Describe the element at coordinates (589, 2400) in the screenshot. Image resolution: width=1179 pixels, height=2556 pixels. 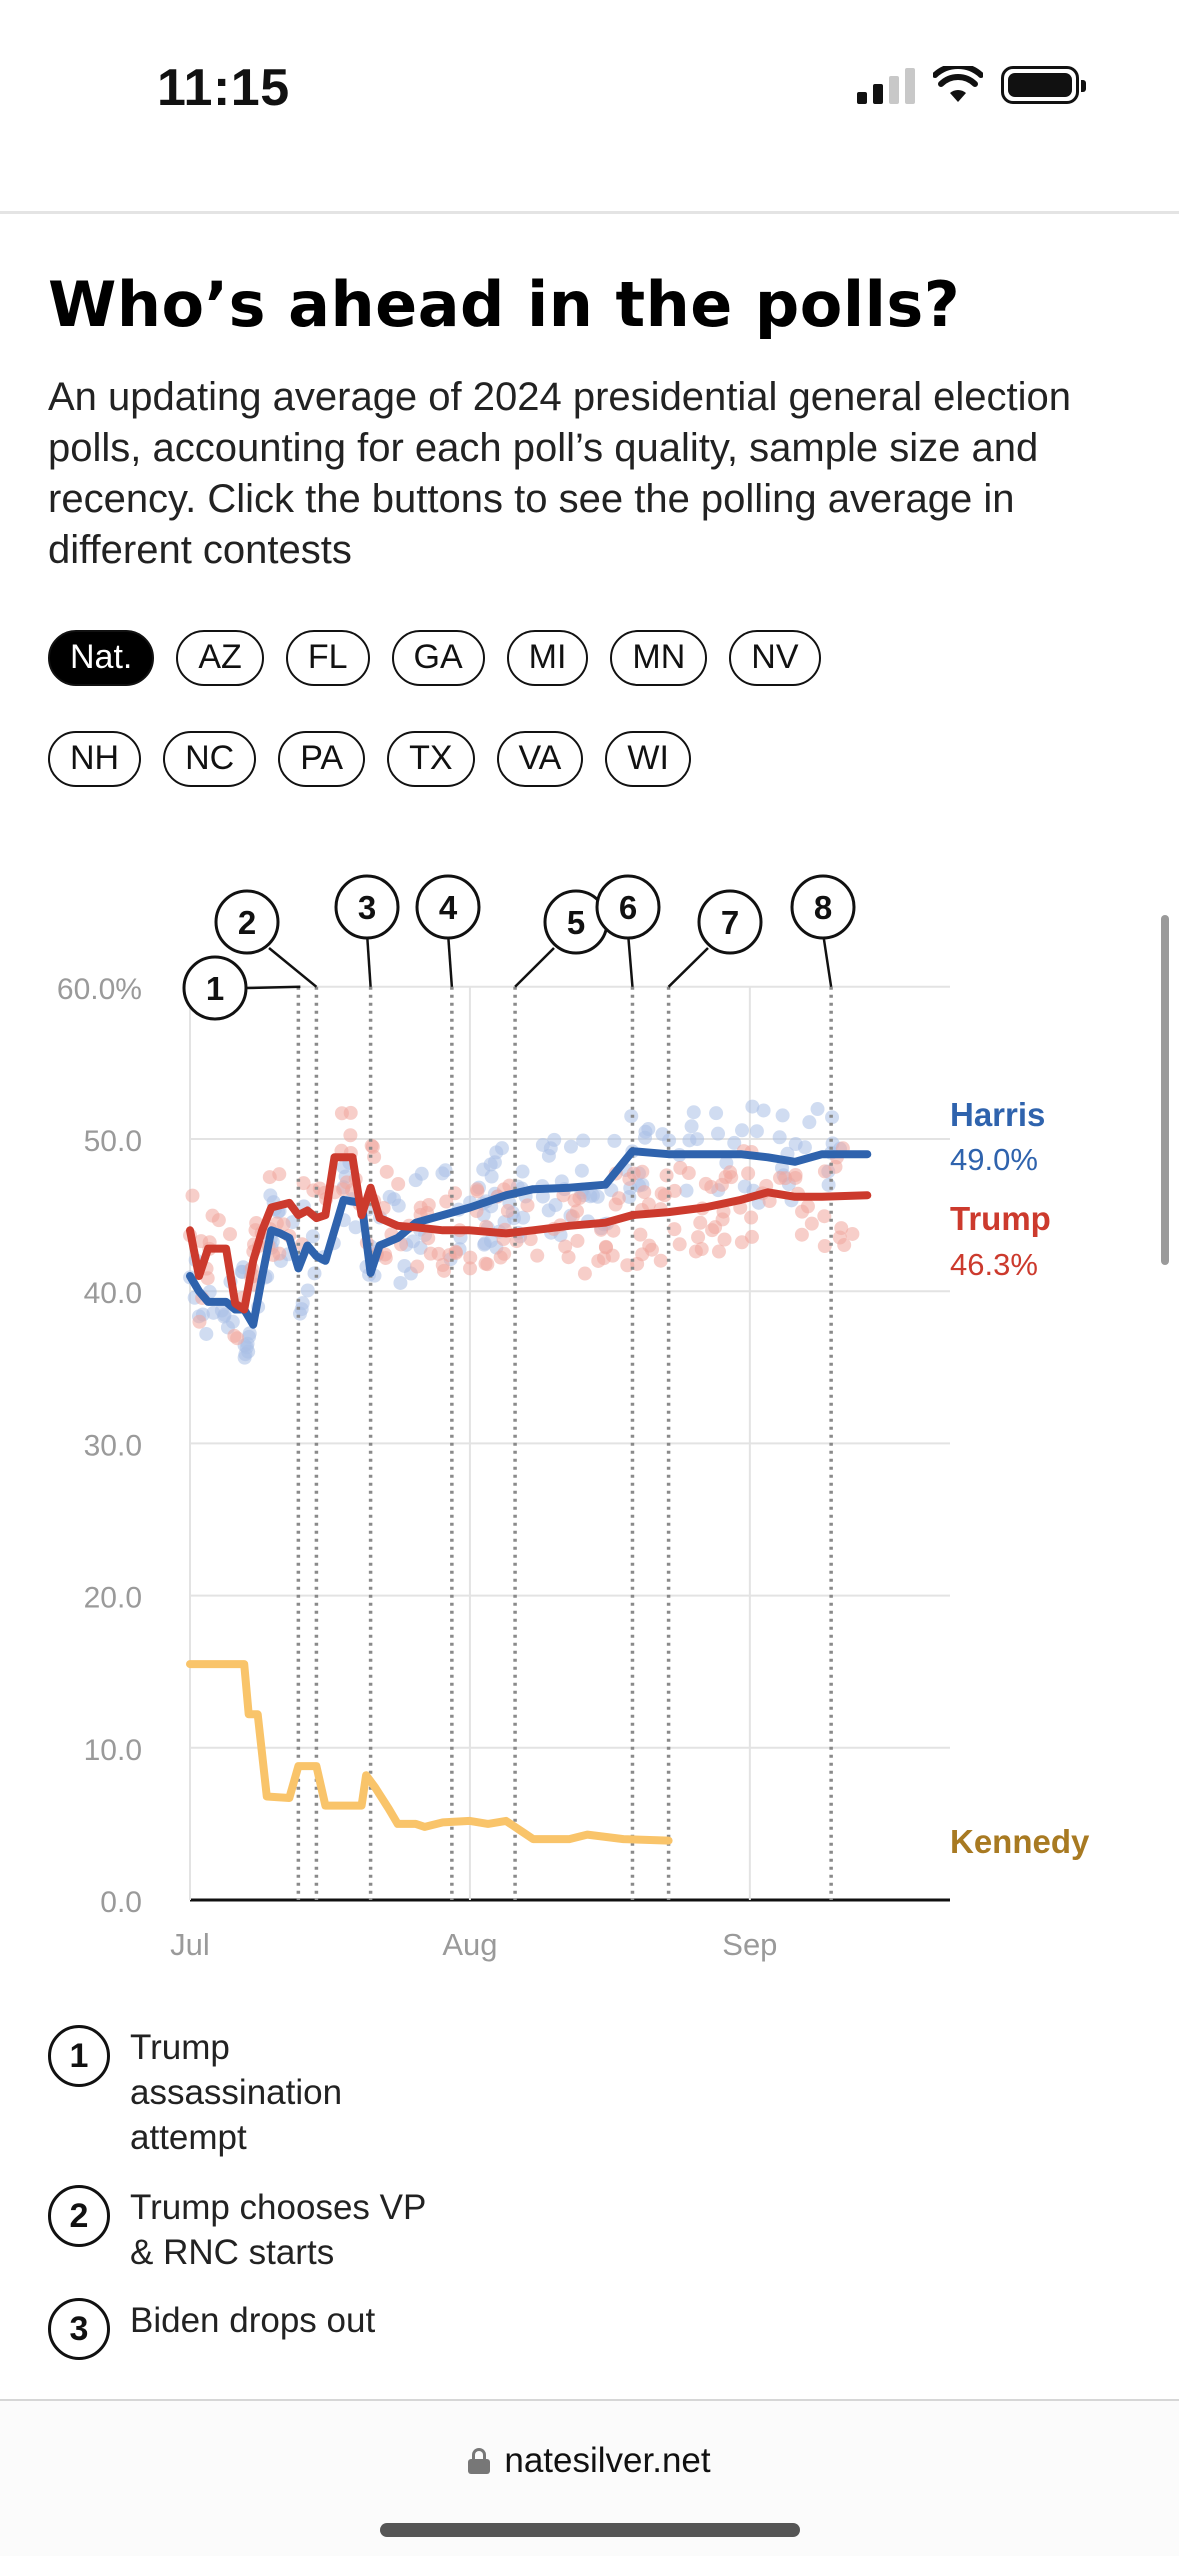
I see `bottom-bar-divider` at that location.